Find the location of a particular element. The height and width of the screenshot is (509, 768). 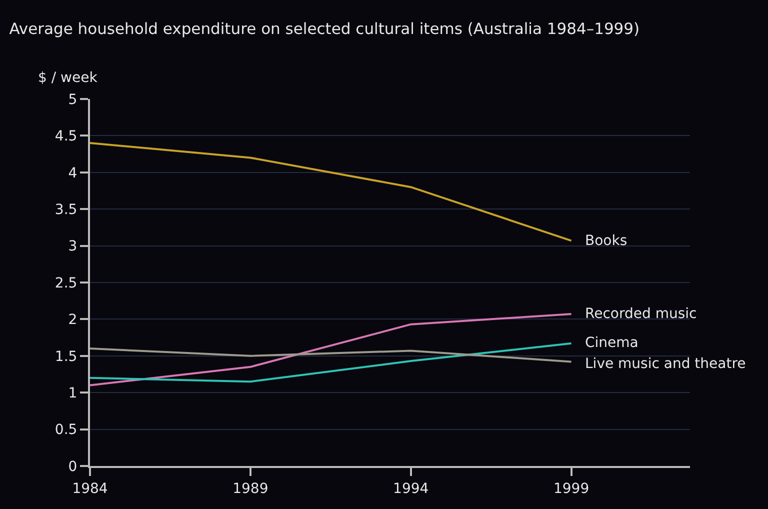

y-tick-label: 2 is located at coordinates (73, 320).